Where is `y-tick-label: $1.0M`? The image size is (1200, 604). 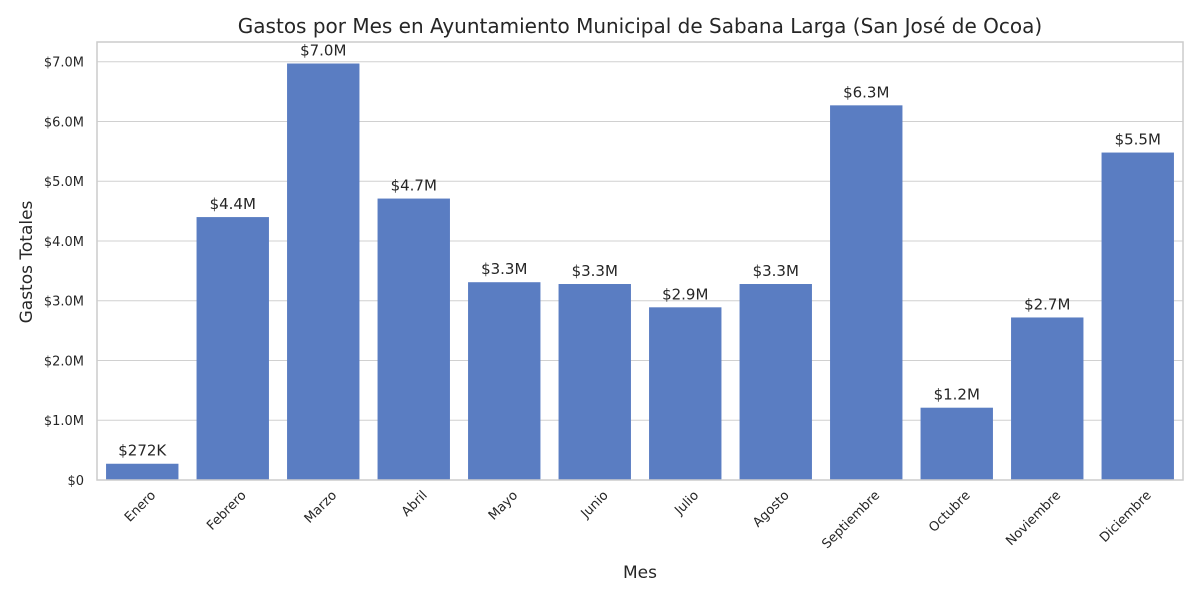 y-tick-label: $1.0M is located at coordinates (64, 421).